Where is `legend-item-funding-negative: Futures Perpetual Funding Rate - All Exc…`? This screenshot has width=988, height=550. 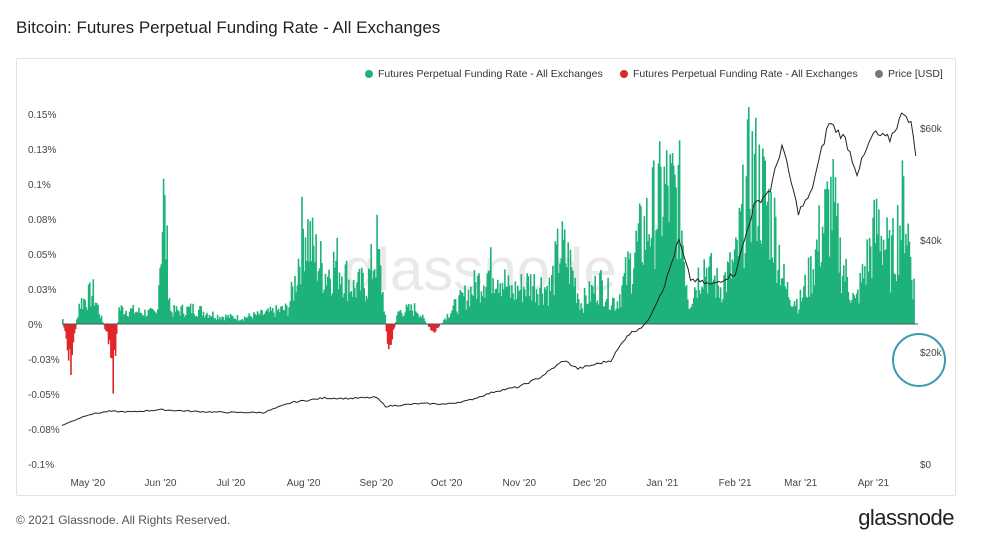 legend-item-funding-negative: Futures Perpetual Funding Rate - All Exc… is located at coordinates (739, 74).